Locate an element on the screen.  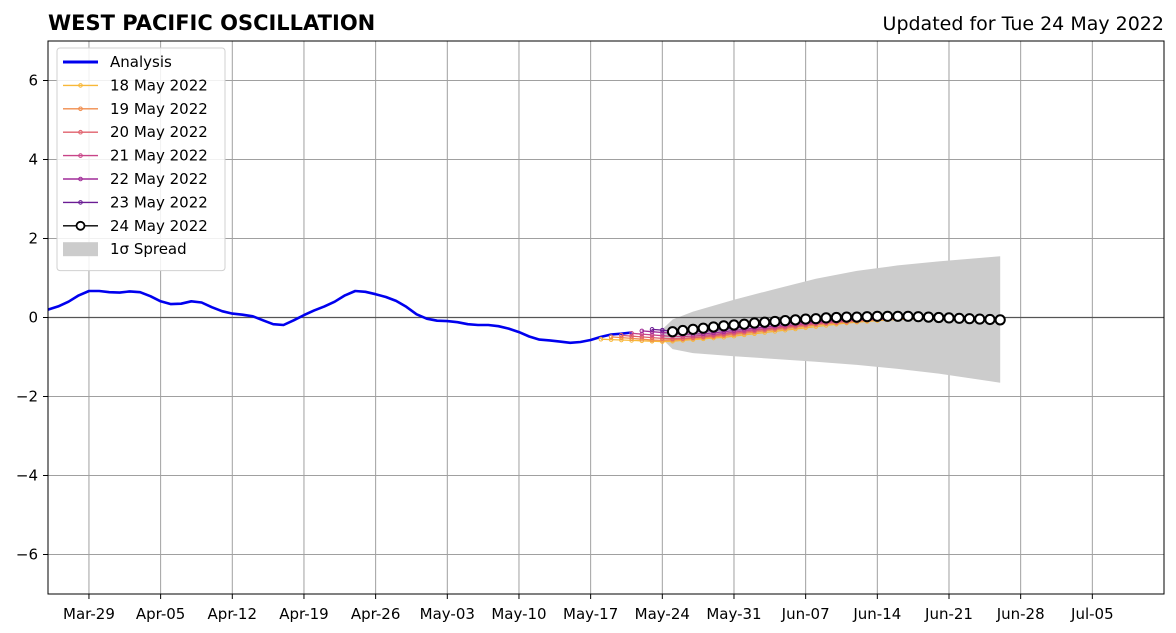
legend-item: 1σ Spread is located at coordinates (125, 249).